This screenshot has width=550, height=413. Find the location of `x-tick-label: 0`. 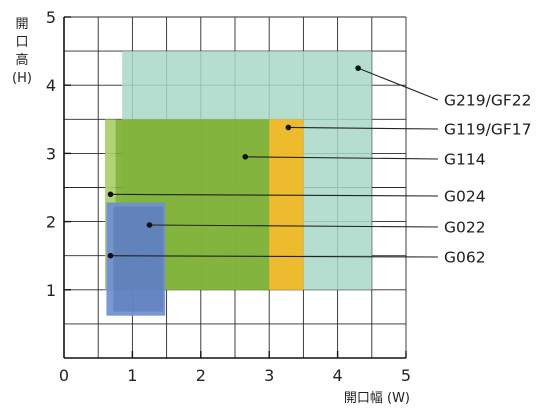

x-tick-label: 0 is located at coordinates (64, 375).